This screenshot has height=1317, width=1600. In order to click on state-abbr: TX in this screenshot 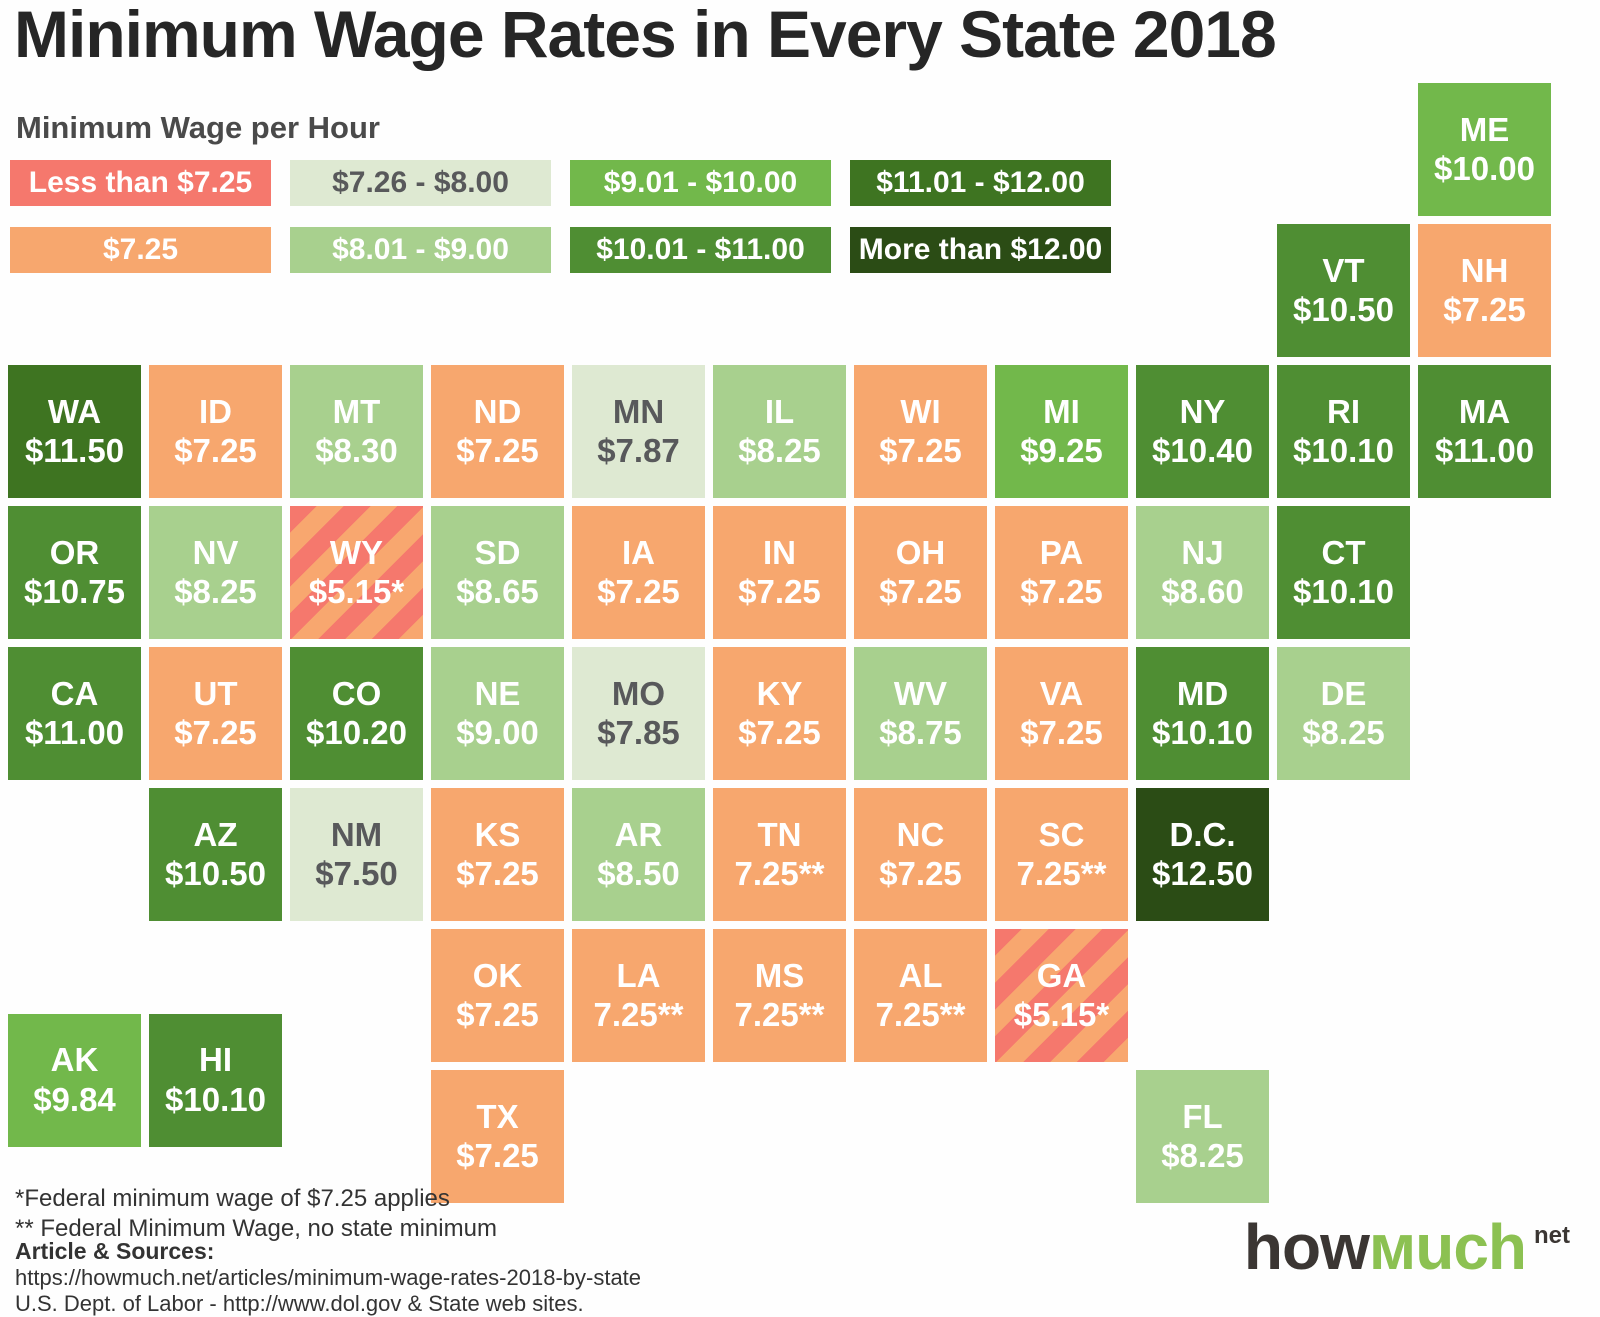, I will do `click(497, 1116)`.